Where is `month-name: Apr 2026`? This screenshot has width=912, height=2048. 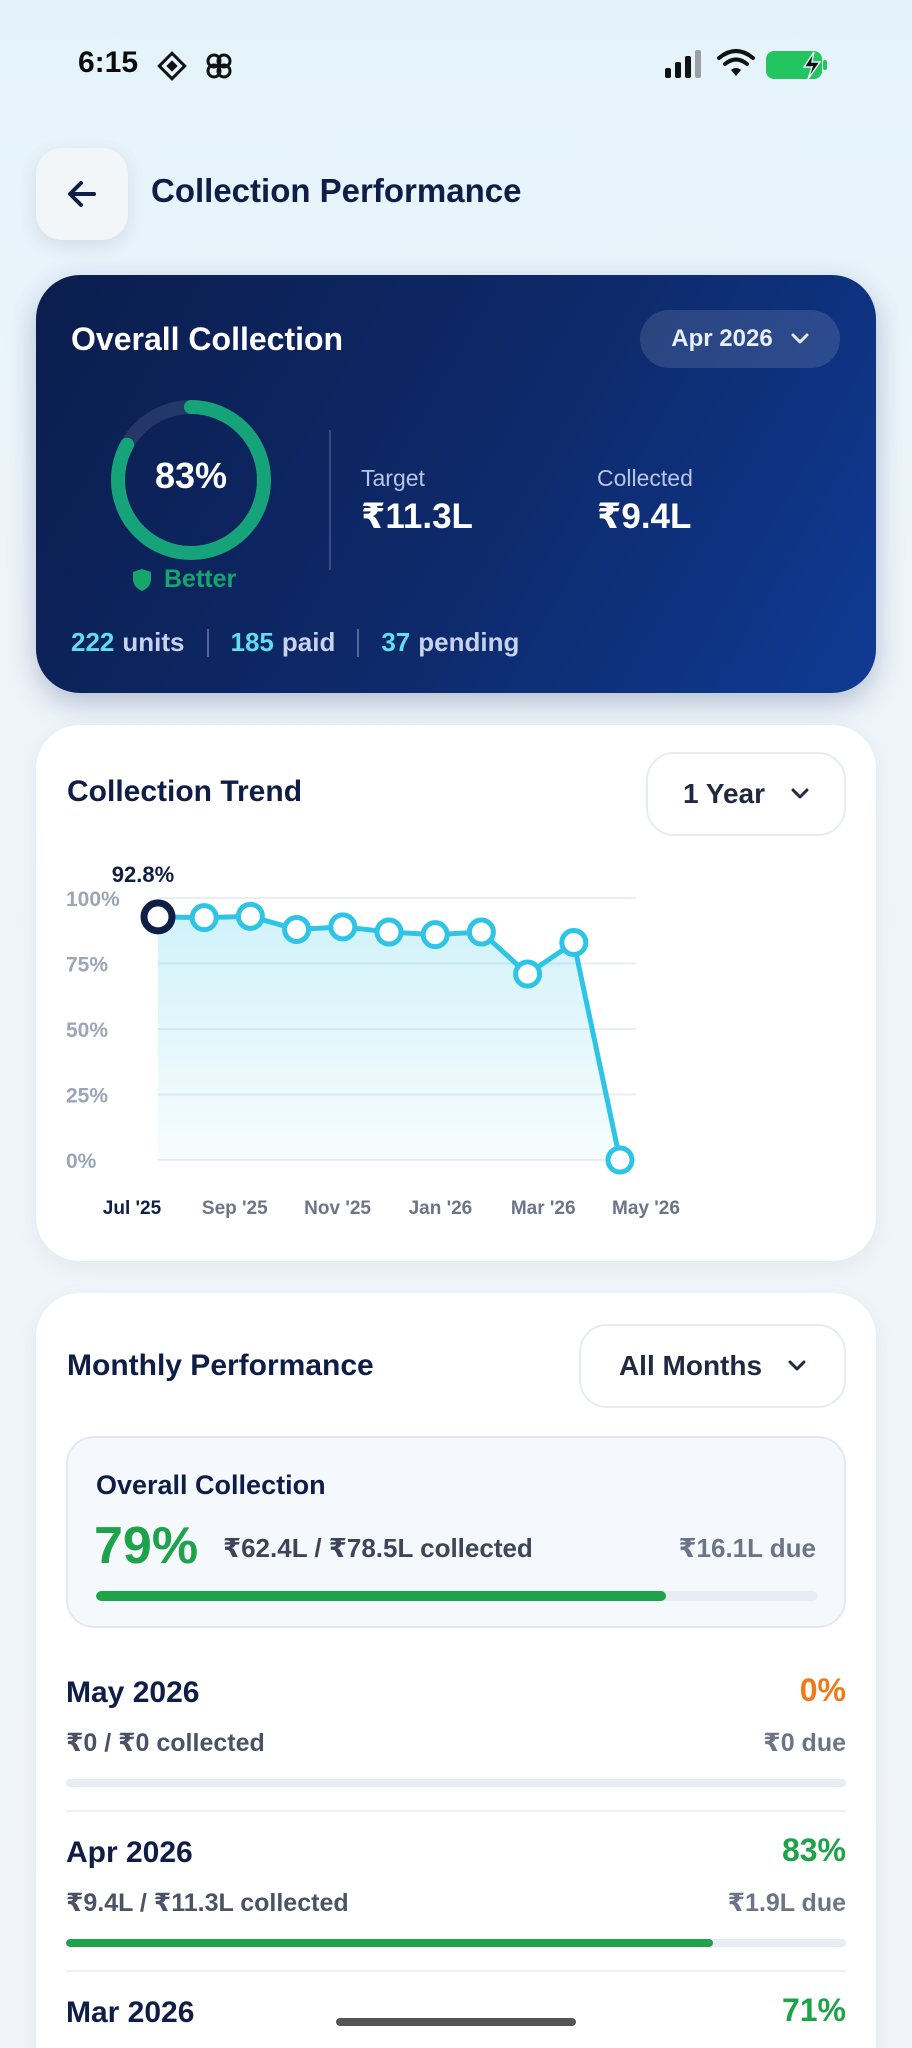 month-name: Apr 2026 is located at coordinates (129, 1852).